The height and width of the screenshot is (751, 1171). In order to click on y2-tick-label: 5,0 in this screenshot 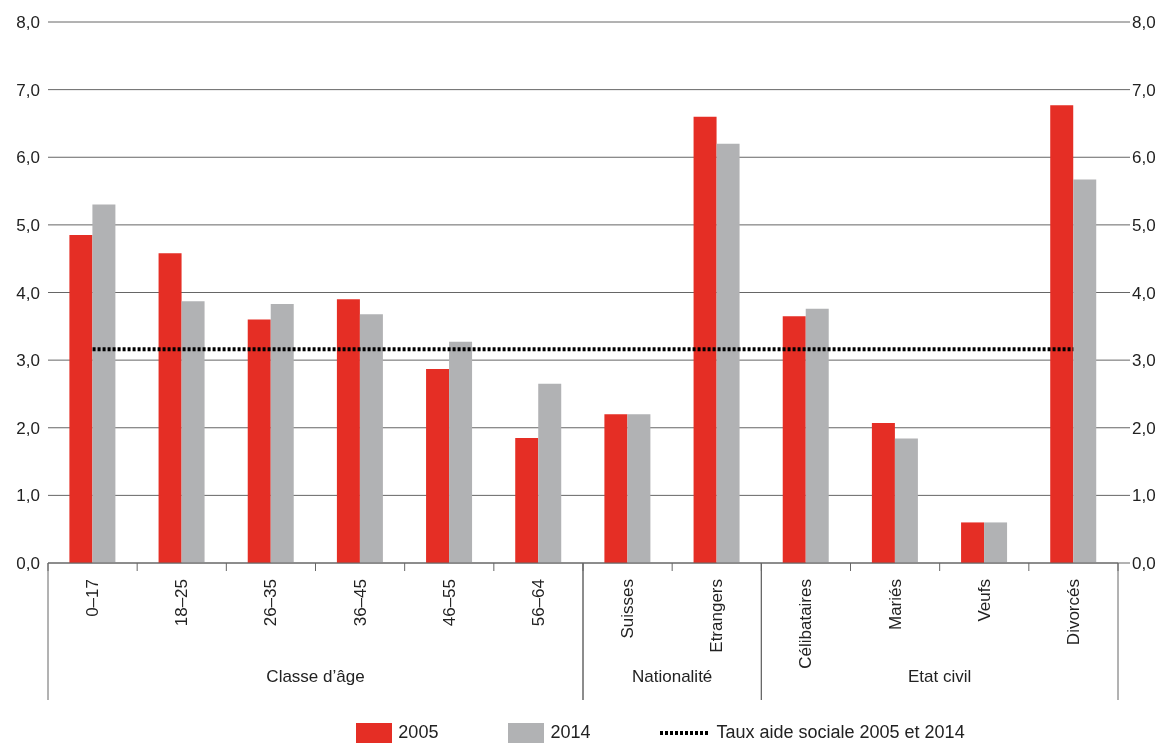, I will do `click(1144, 225)`.